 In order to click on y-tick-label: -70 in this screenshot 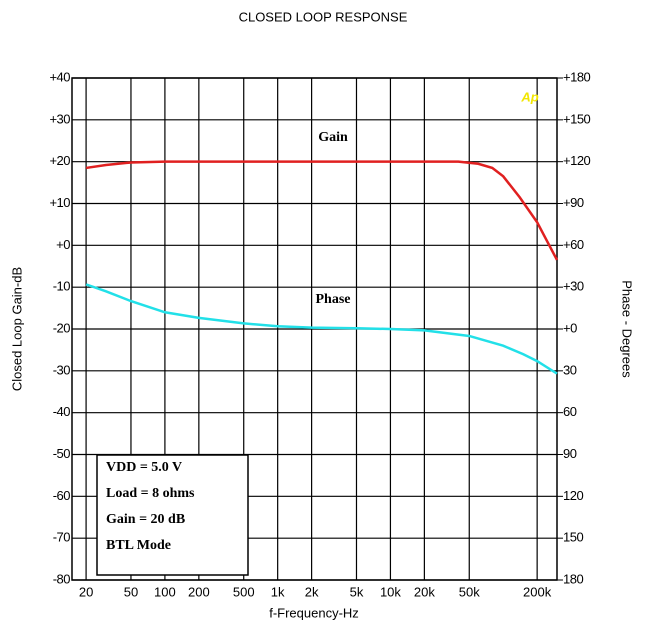, I will do `click(62, 537)`.